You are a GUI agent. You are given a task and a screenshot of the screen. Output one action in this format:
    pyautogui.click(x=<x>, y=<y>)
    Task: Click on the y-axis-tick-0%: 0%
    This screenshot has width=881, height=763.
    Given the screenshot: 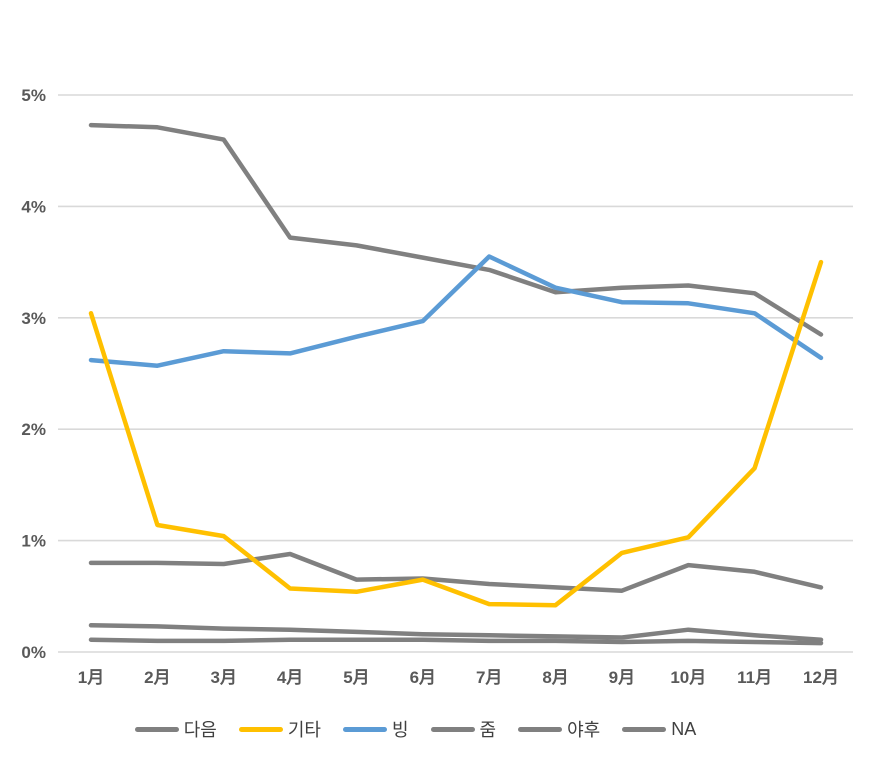 What is the action you would take?
    pyautogui.click(x=33, y=652)
    